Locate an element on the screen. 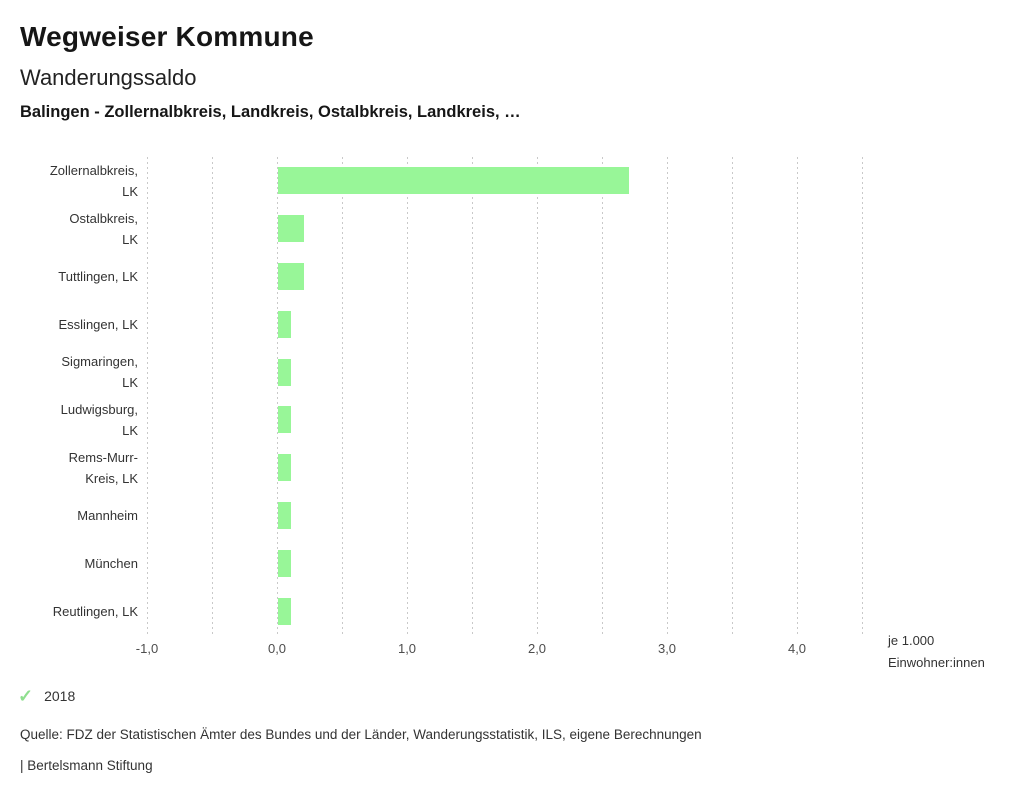 This screenshot has height=799, width=1024. legend: ✓ 2018 is located at coordinates (46, 696).